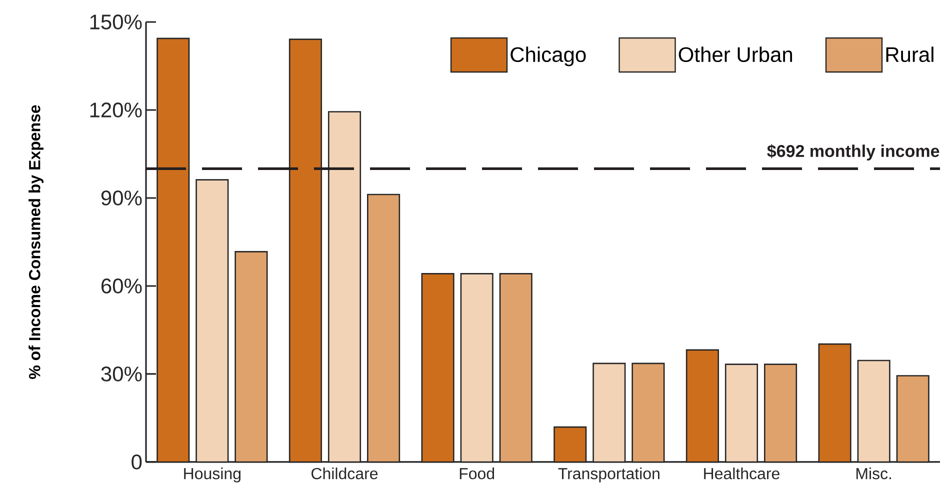 This screenshot has height=498, width=943. Describe the element at coordinates (853, 152) in the screenshot. I see `ref-line-label: $692 monthly income` at that location.